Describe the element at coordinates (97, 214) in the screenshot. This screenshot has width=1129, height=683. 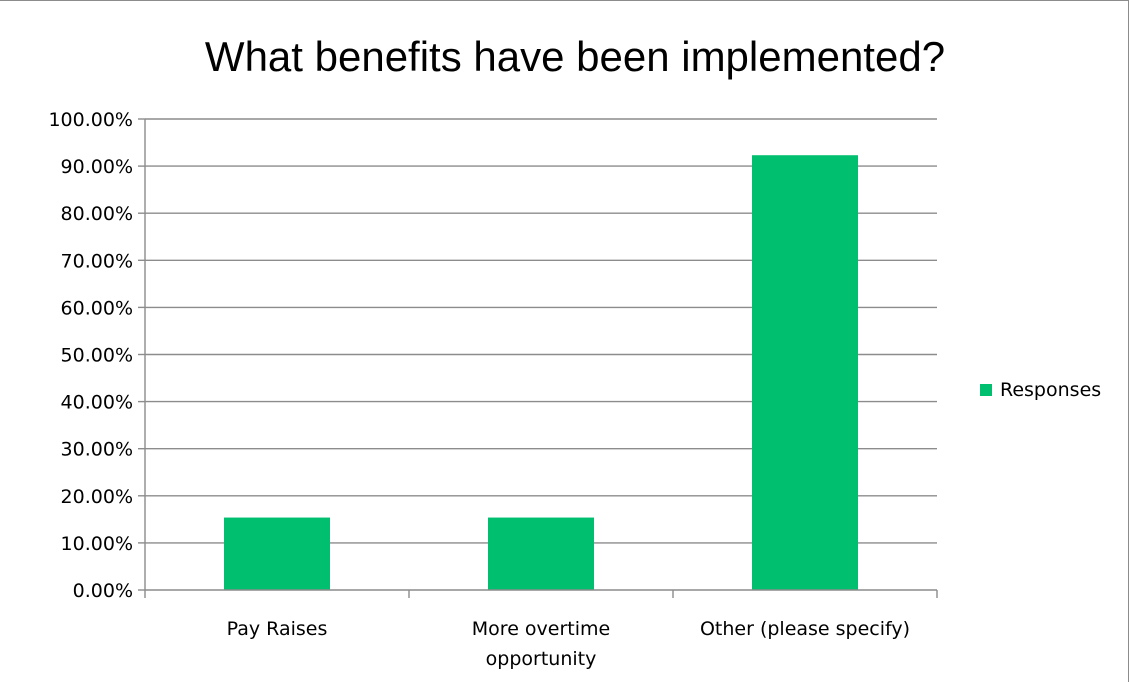
I see `y-tick-label: 80.00%` at that location.